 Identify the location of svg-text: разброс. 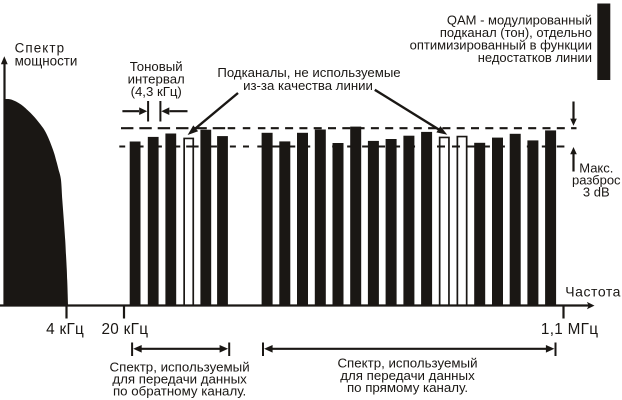
(596, 179).